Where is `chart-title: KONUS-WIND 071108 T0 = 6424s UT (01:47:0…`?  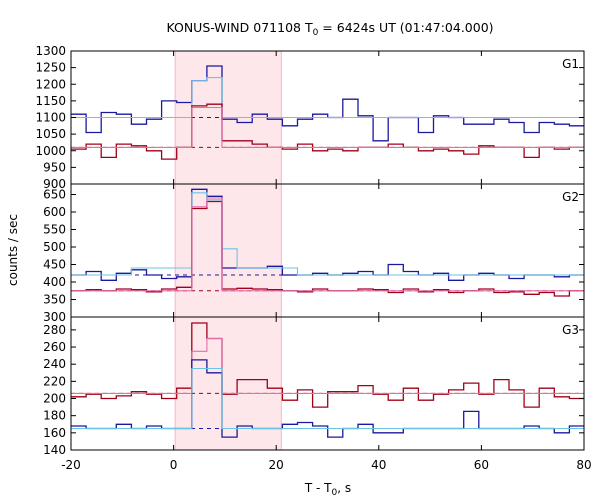
chart-title: KONUS-WIND 071108 T0 = 6424s UT (01:47:0… is located at coordinates (329, 29).